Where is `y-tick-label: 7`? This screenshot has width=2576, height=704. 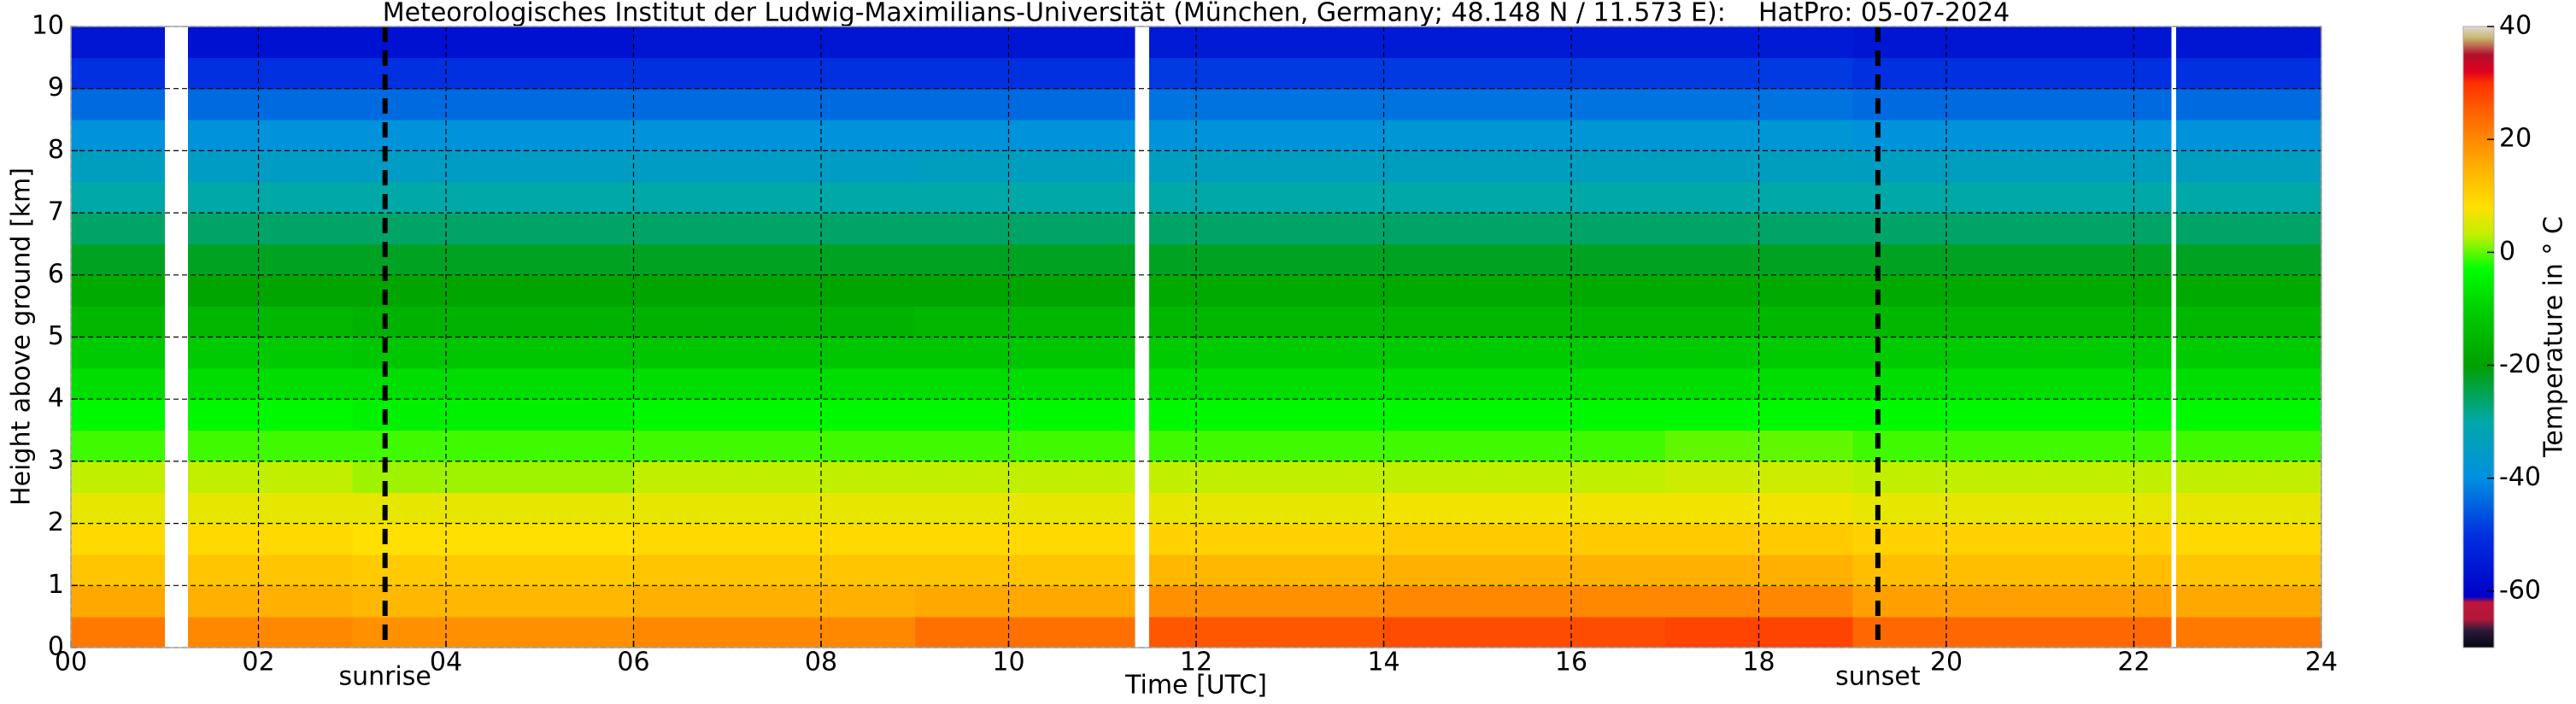 y-tick-label: 7 is located at coordinates (56, 212).